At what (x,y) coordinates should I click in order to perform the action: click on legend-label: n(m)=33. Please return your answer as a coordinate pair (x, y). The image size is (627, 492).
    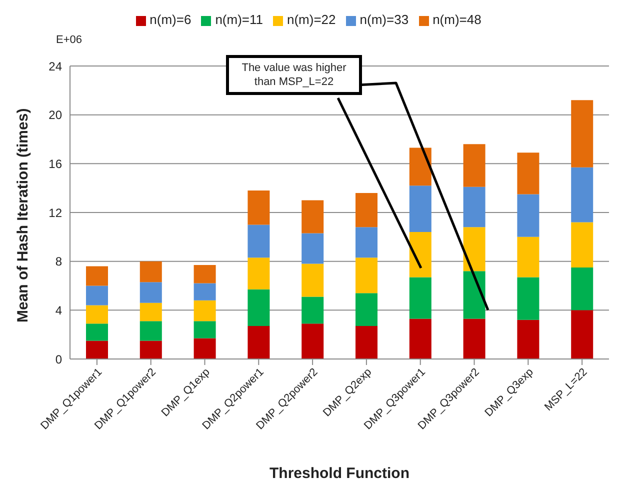
    Looking at the image, I should click on (384, 19).